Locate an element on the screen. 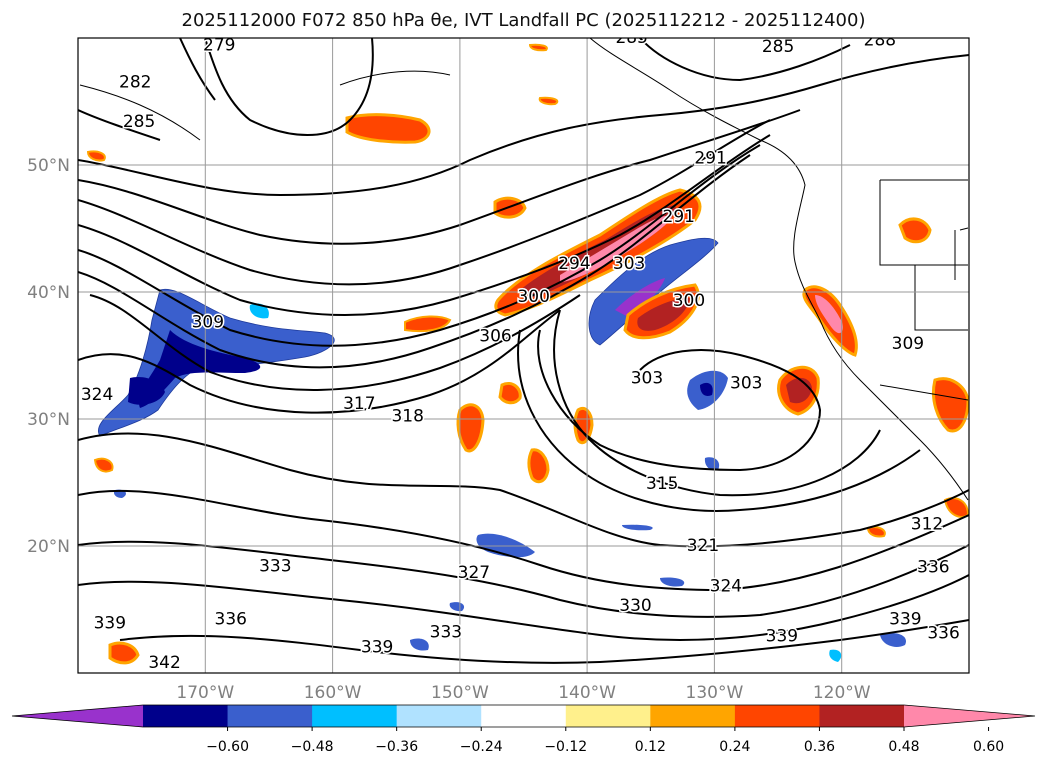  lon-label-120w: 120°W is located at coordinates (842, 693).